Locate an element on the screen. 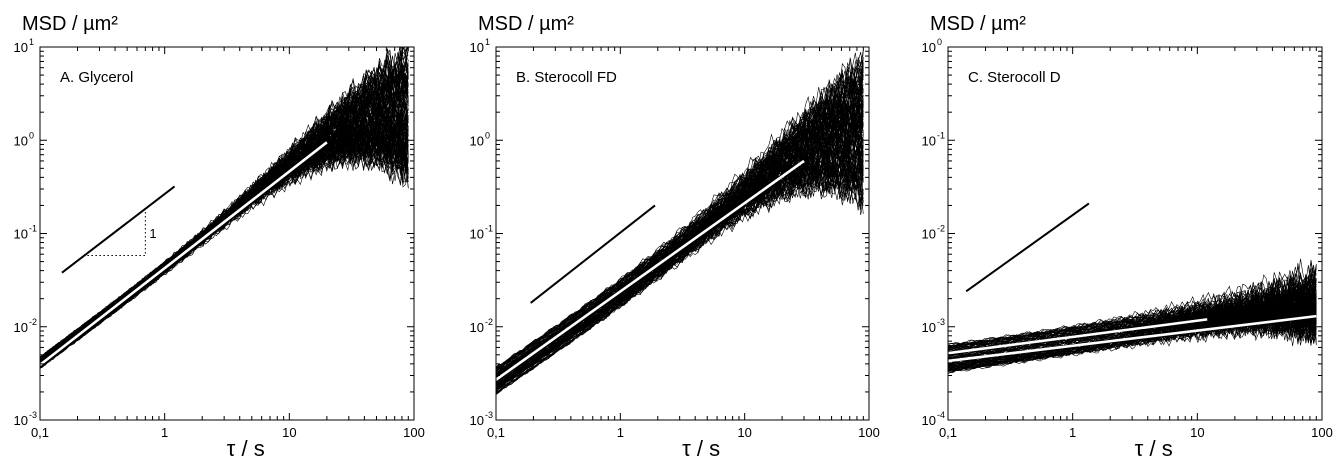  trajectory-bundle is located at coordinates (1132, 316).